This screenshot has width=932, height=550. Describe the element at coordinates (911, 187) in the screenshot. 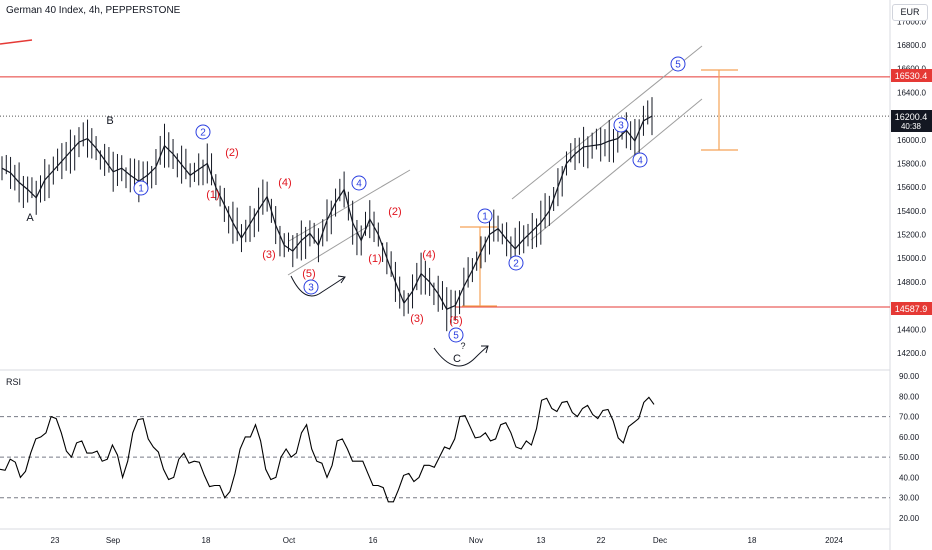

I see `price-tick-label: 15600.0` at that location.